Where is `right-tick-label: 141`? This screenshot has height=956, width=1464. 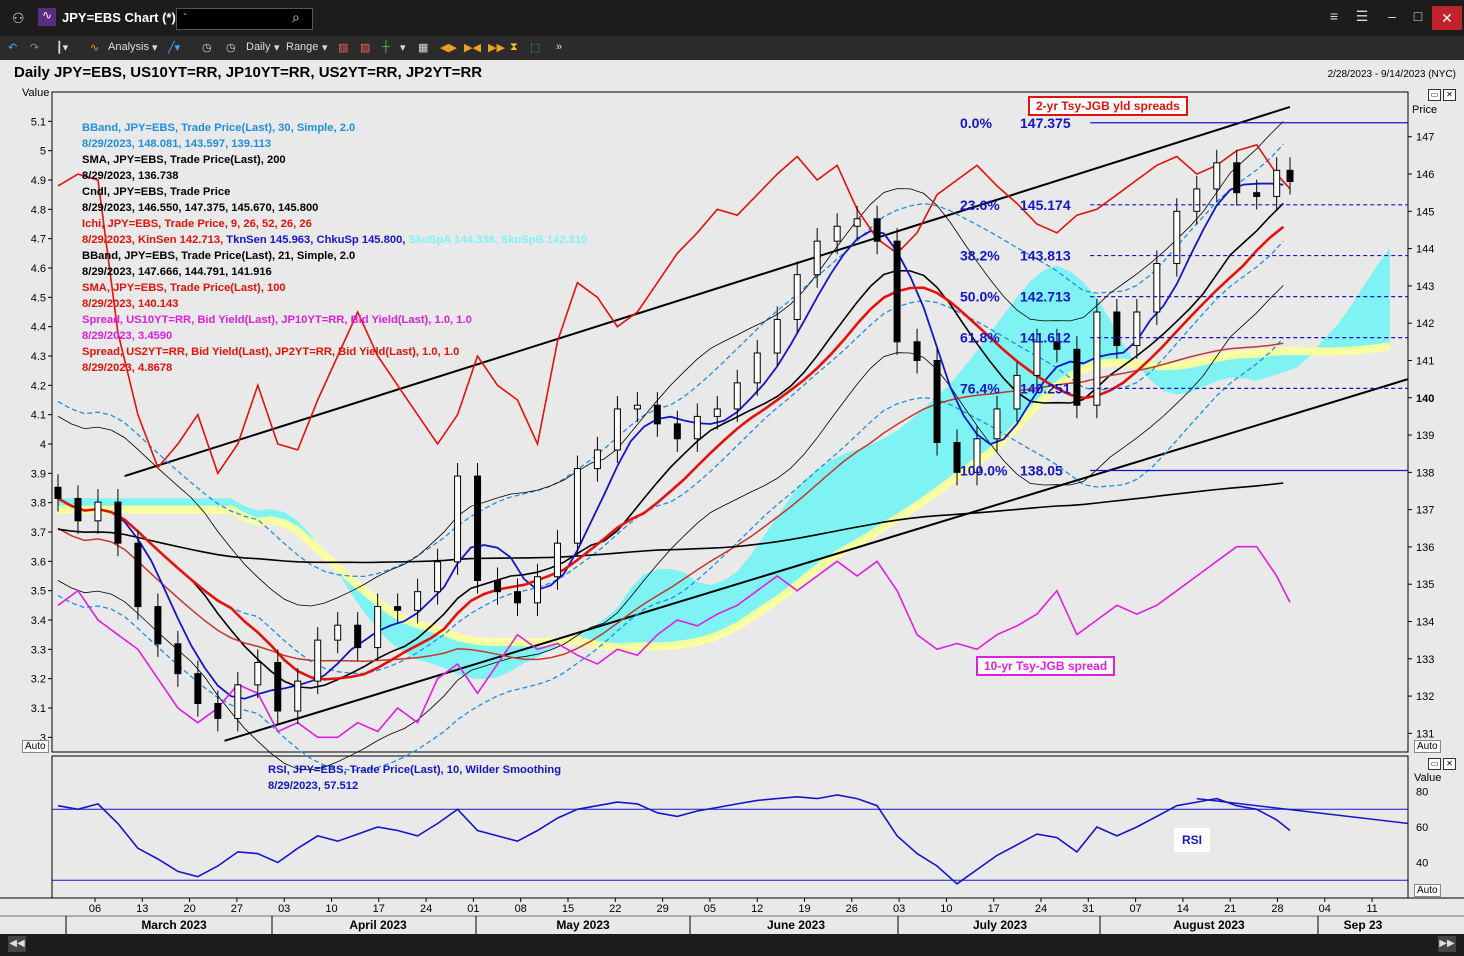 right-tick-label: 141 is located at coordinates (1425, 361).